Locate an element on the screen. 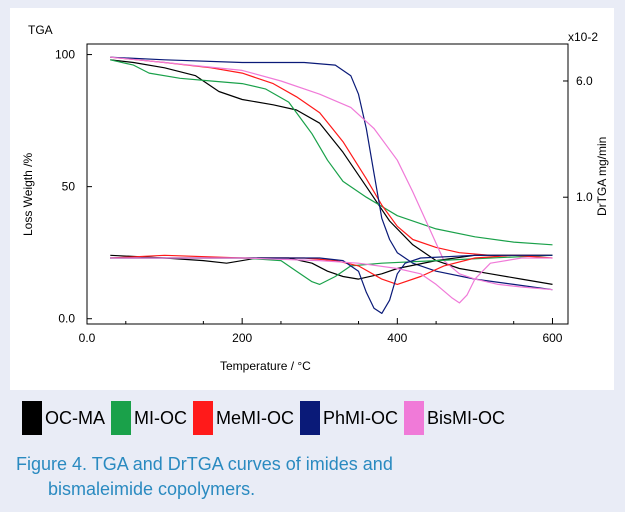  drtga-line-phmi-oc is located at coordinates (331, 284).